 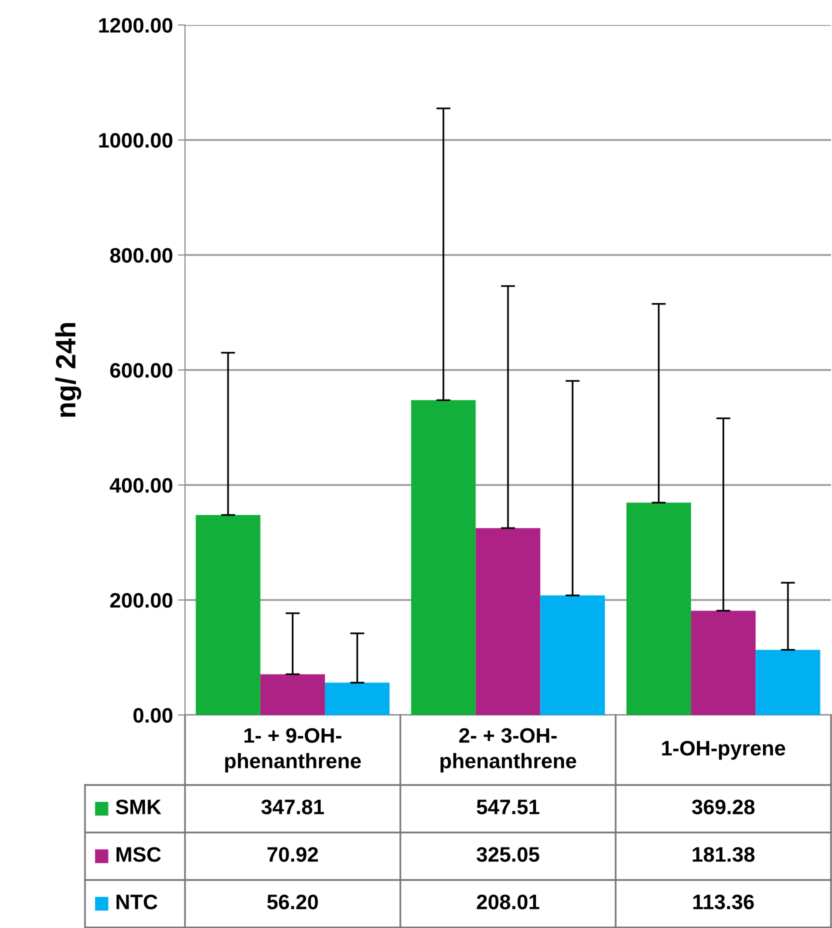 I want to click on data-label: 56.20, so click(x=292, y=902).